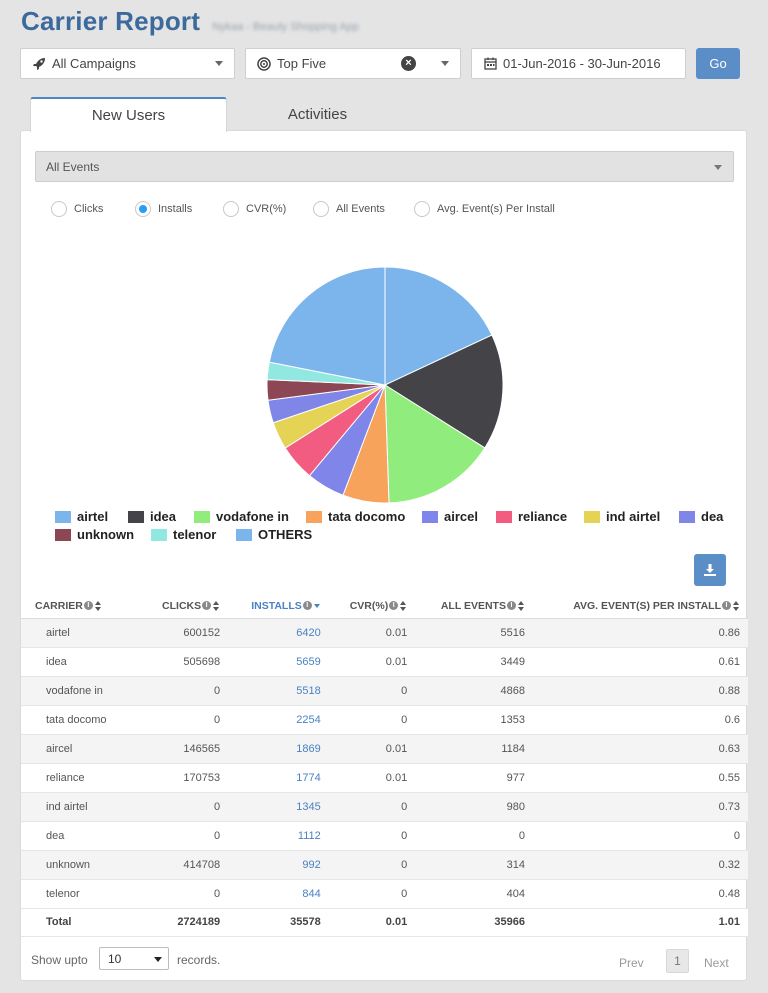 The image size is (768, 993). Describe the element at coordinates (716, 963) in the screenshot. I see `pagination-next: Next` at that location.